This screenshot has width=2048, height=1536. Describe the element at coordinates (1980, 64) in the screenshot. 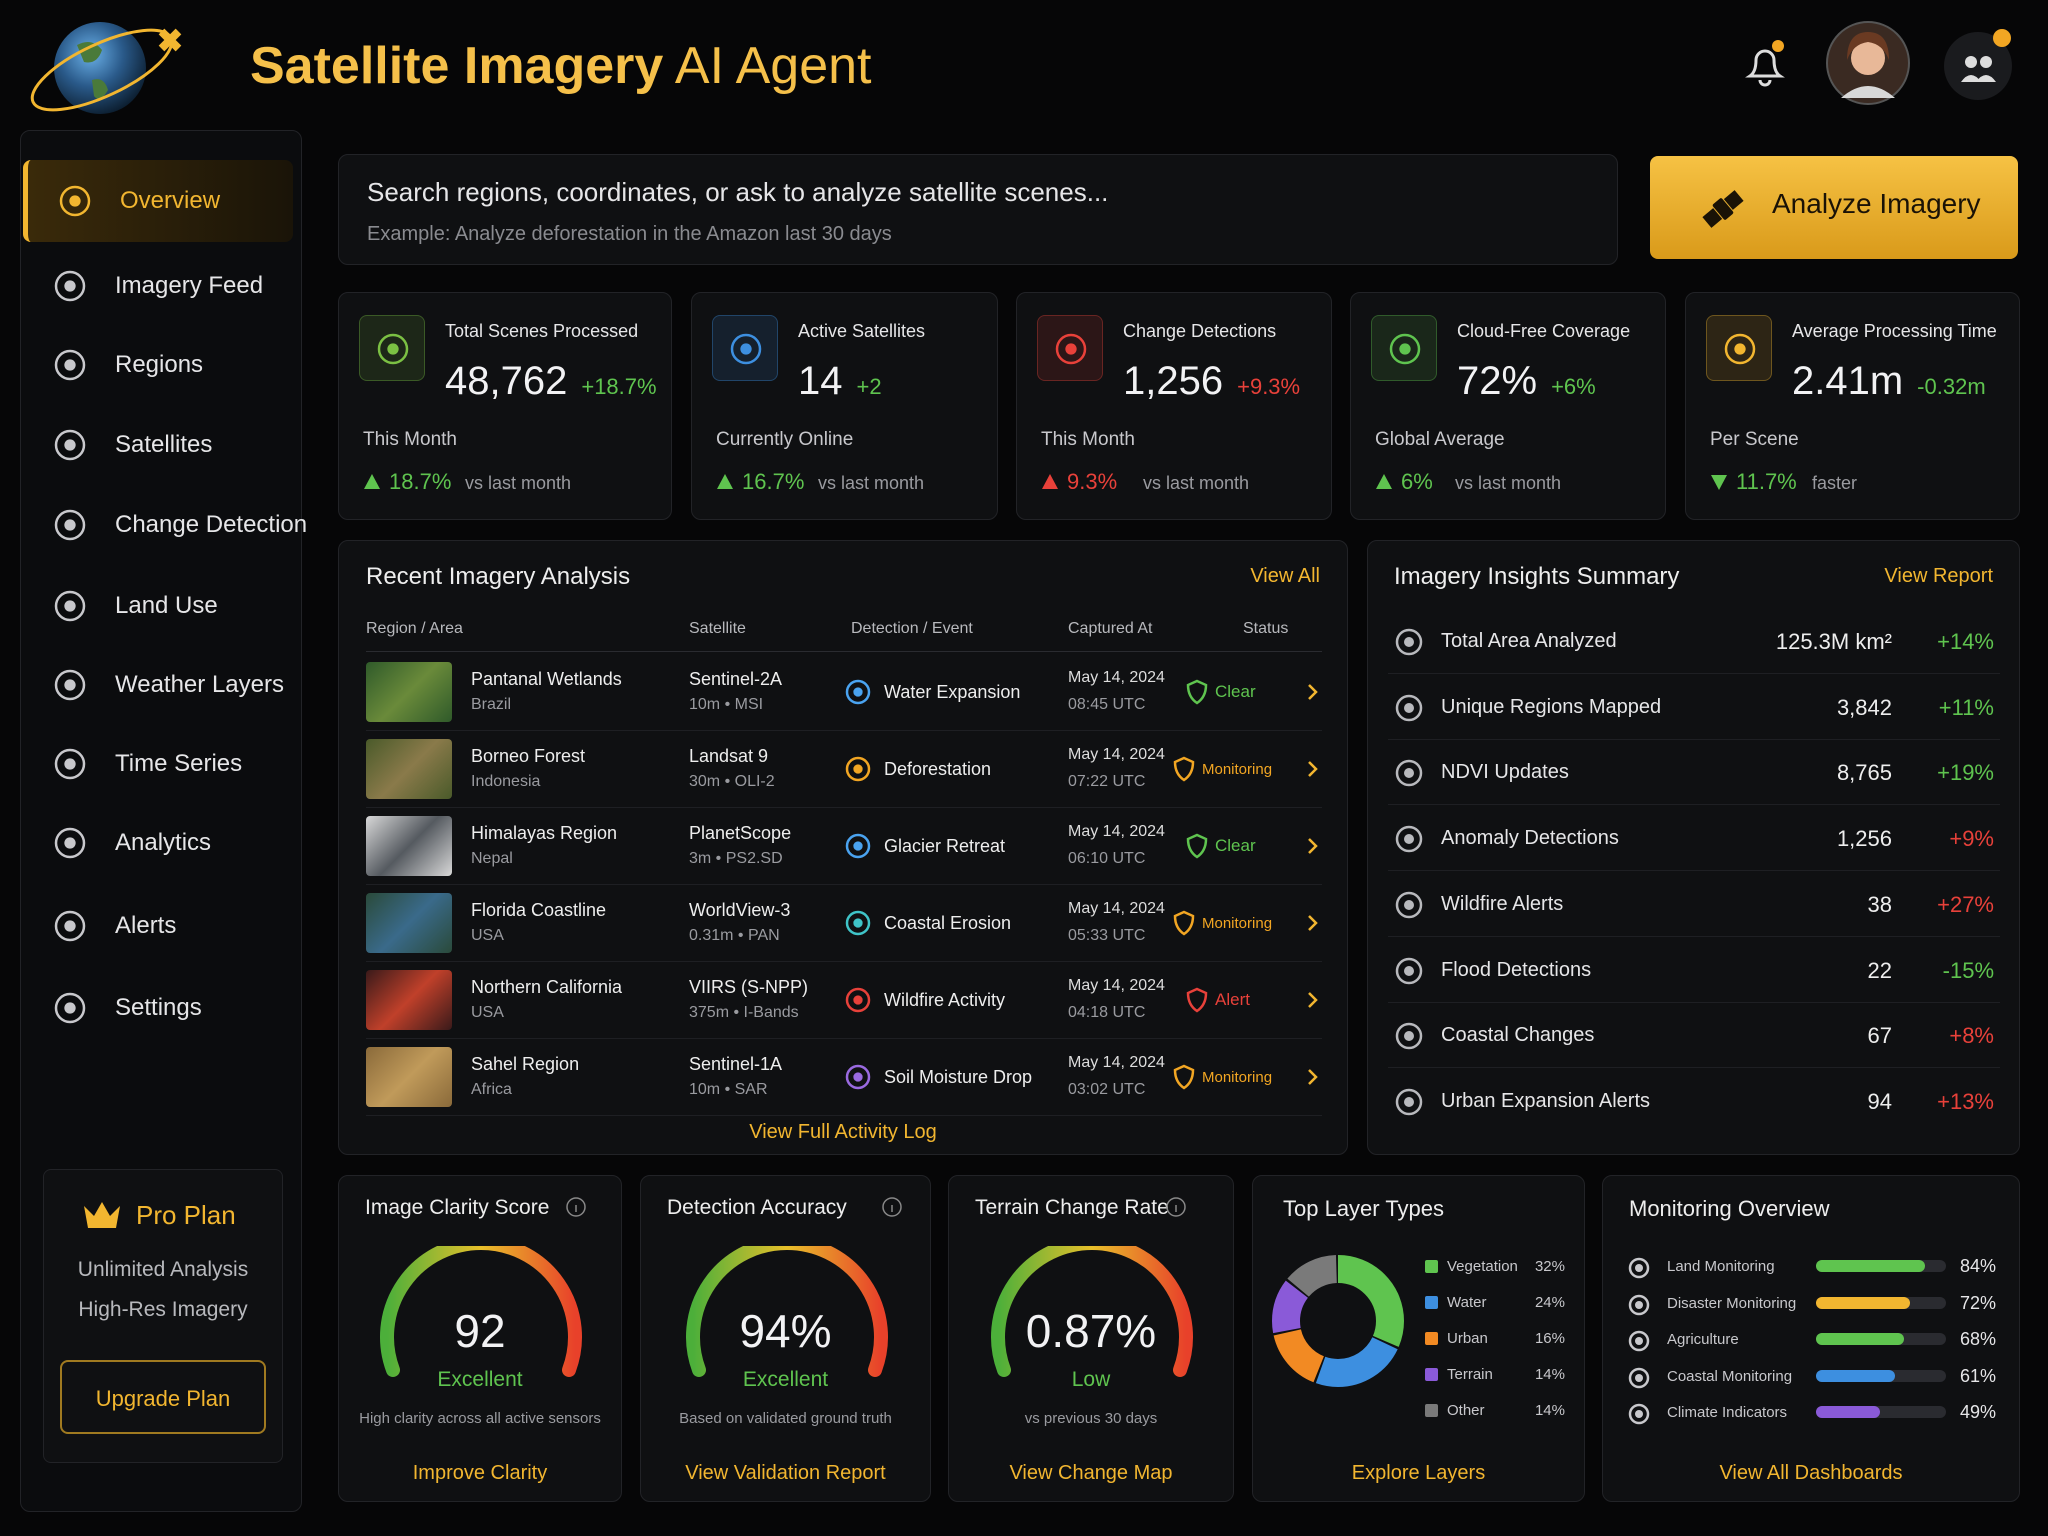

I see `team-button` at that location.